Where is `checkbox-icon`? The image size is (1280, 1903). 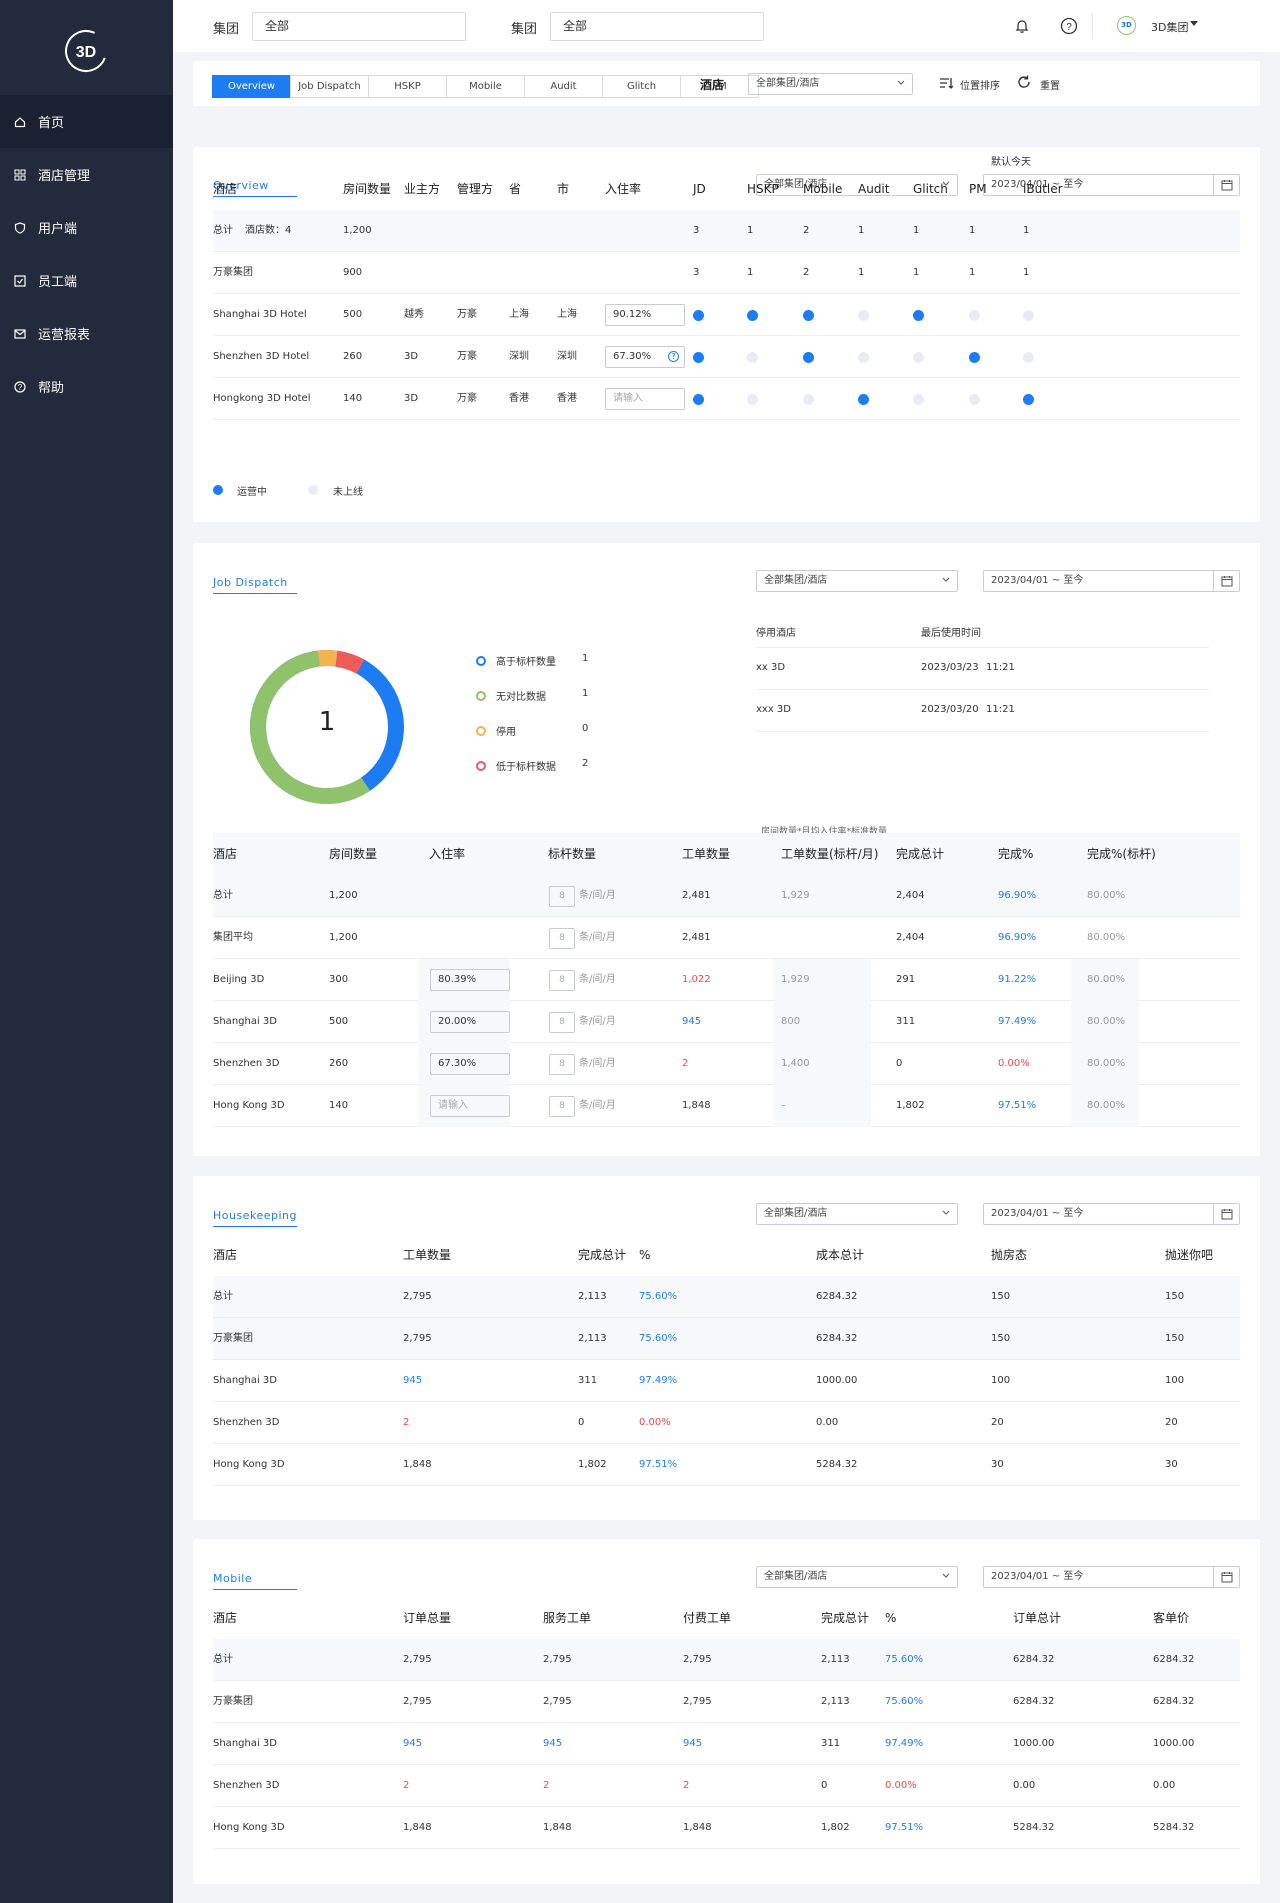
checkbox-icon is located at coordinates (20, 280).